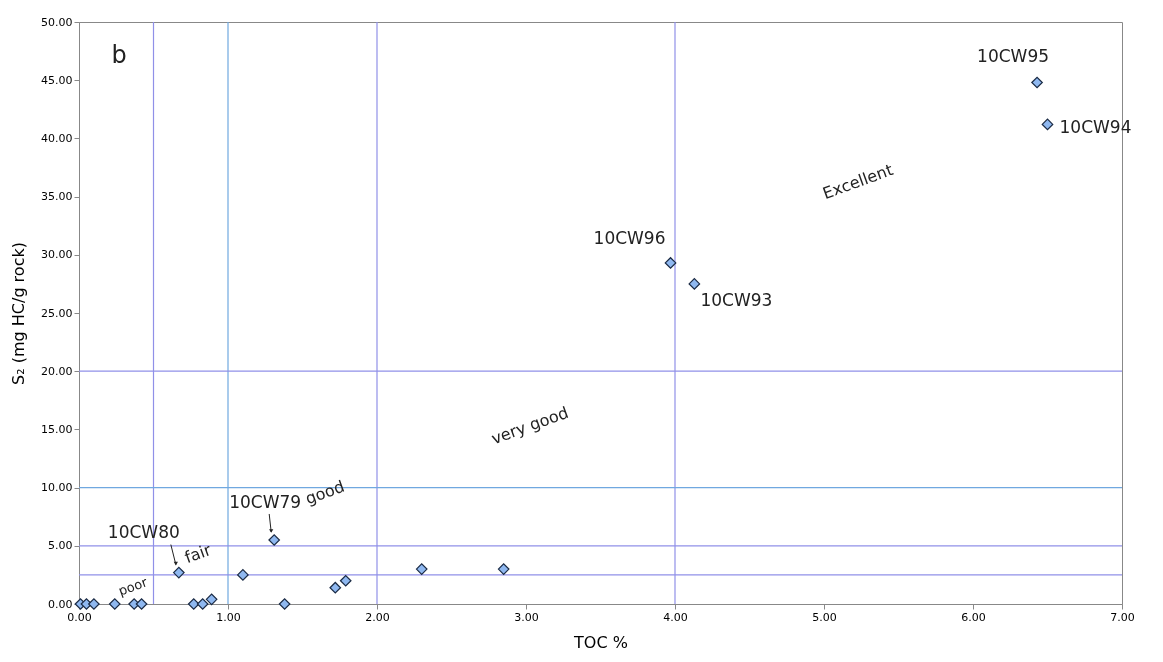  Describe the element at coordinates (143, 531) in the screenshot. I see `annotation: 10CW80` at that location.